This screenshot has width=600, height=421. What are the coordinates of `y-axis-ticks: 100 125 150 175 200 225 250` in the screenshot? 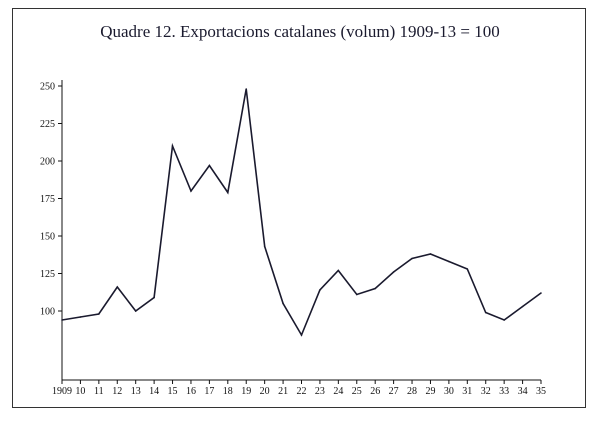 It's located at (51, 200).